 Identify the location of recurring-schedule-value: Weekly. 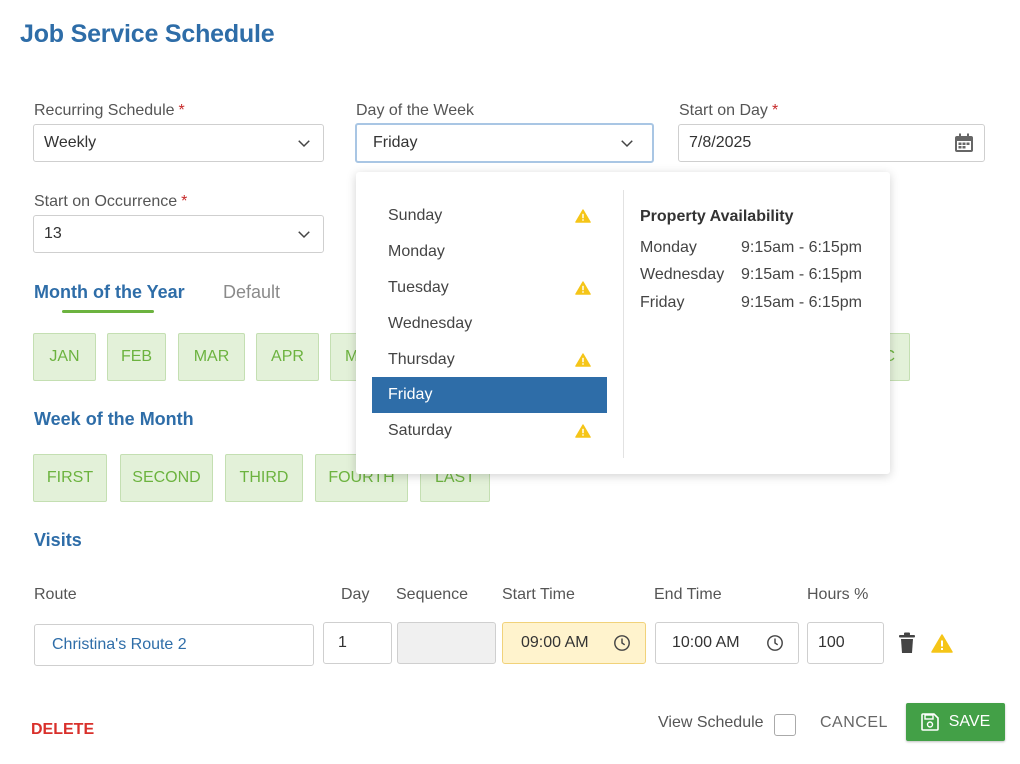
(70, 142).